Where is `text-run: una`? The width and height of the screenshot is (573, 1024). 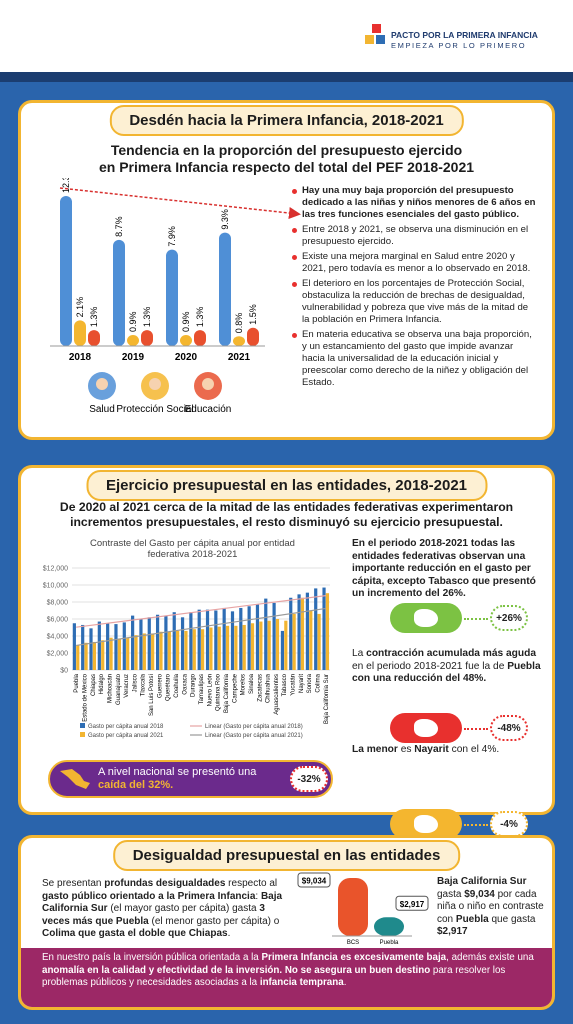
text-run: una is located at coordinates (247, 772).